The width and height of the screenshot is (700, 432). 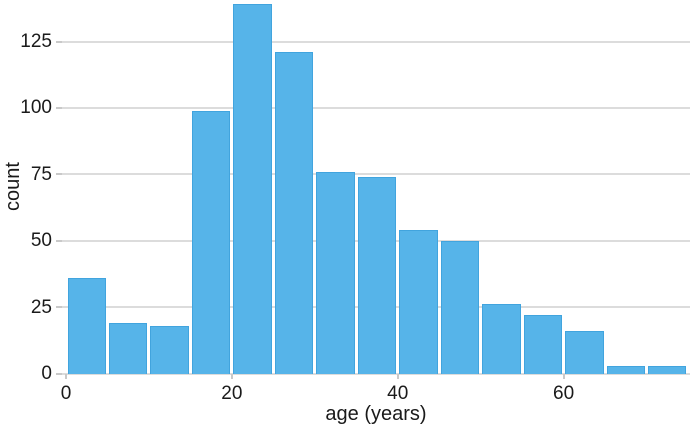 What do you see at coordinates (41, 307) in the screenshot?
I see `y-tick-label: 25` at bounding box center [41, 307].